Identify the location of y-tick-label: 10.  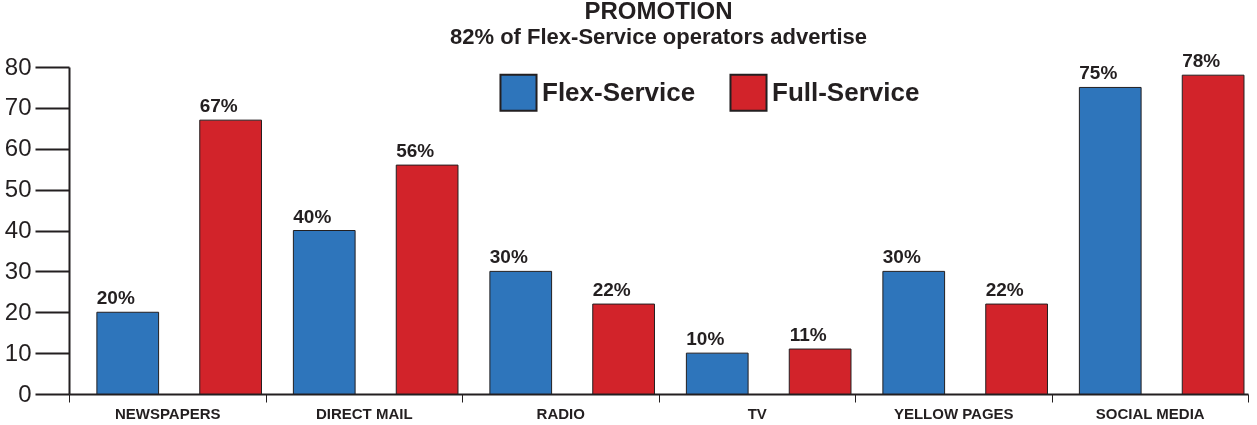
(18, 352).